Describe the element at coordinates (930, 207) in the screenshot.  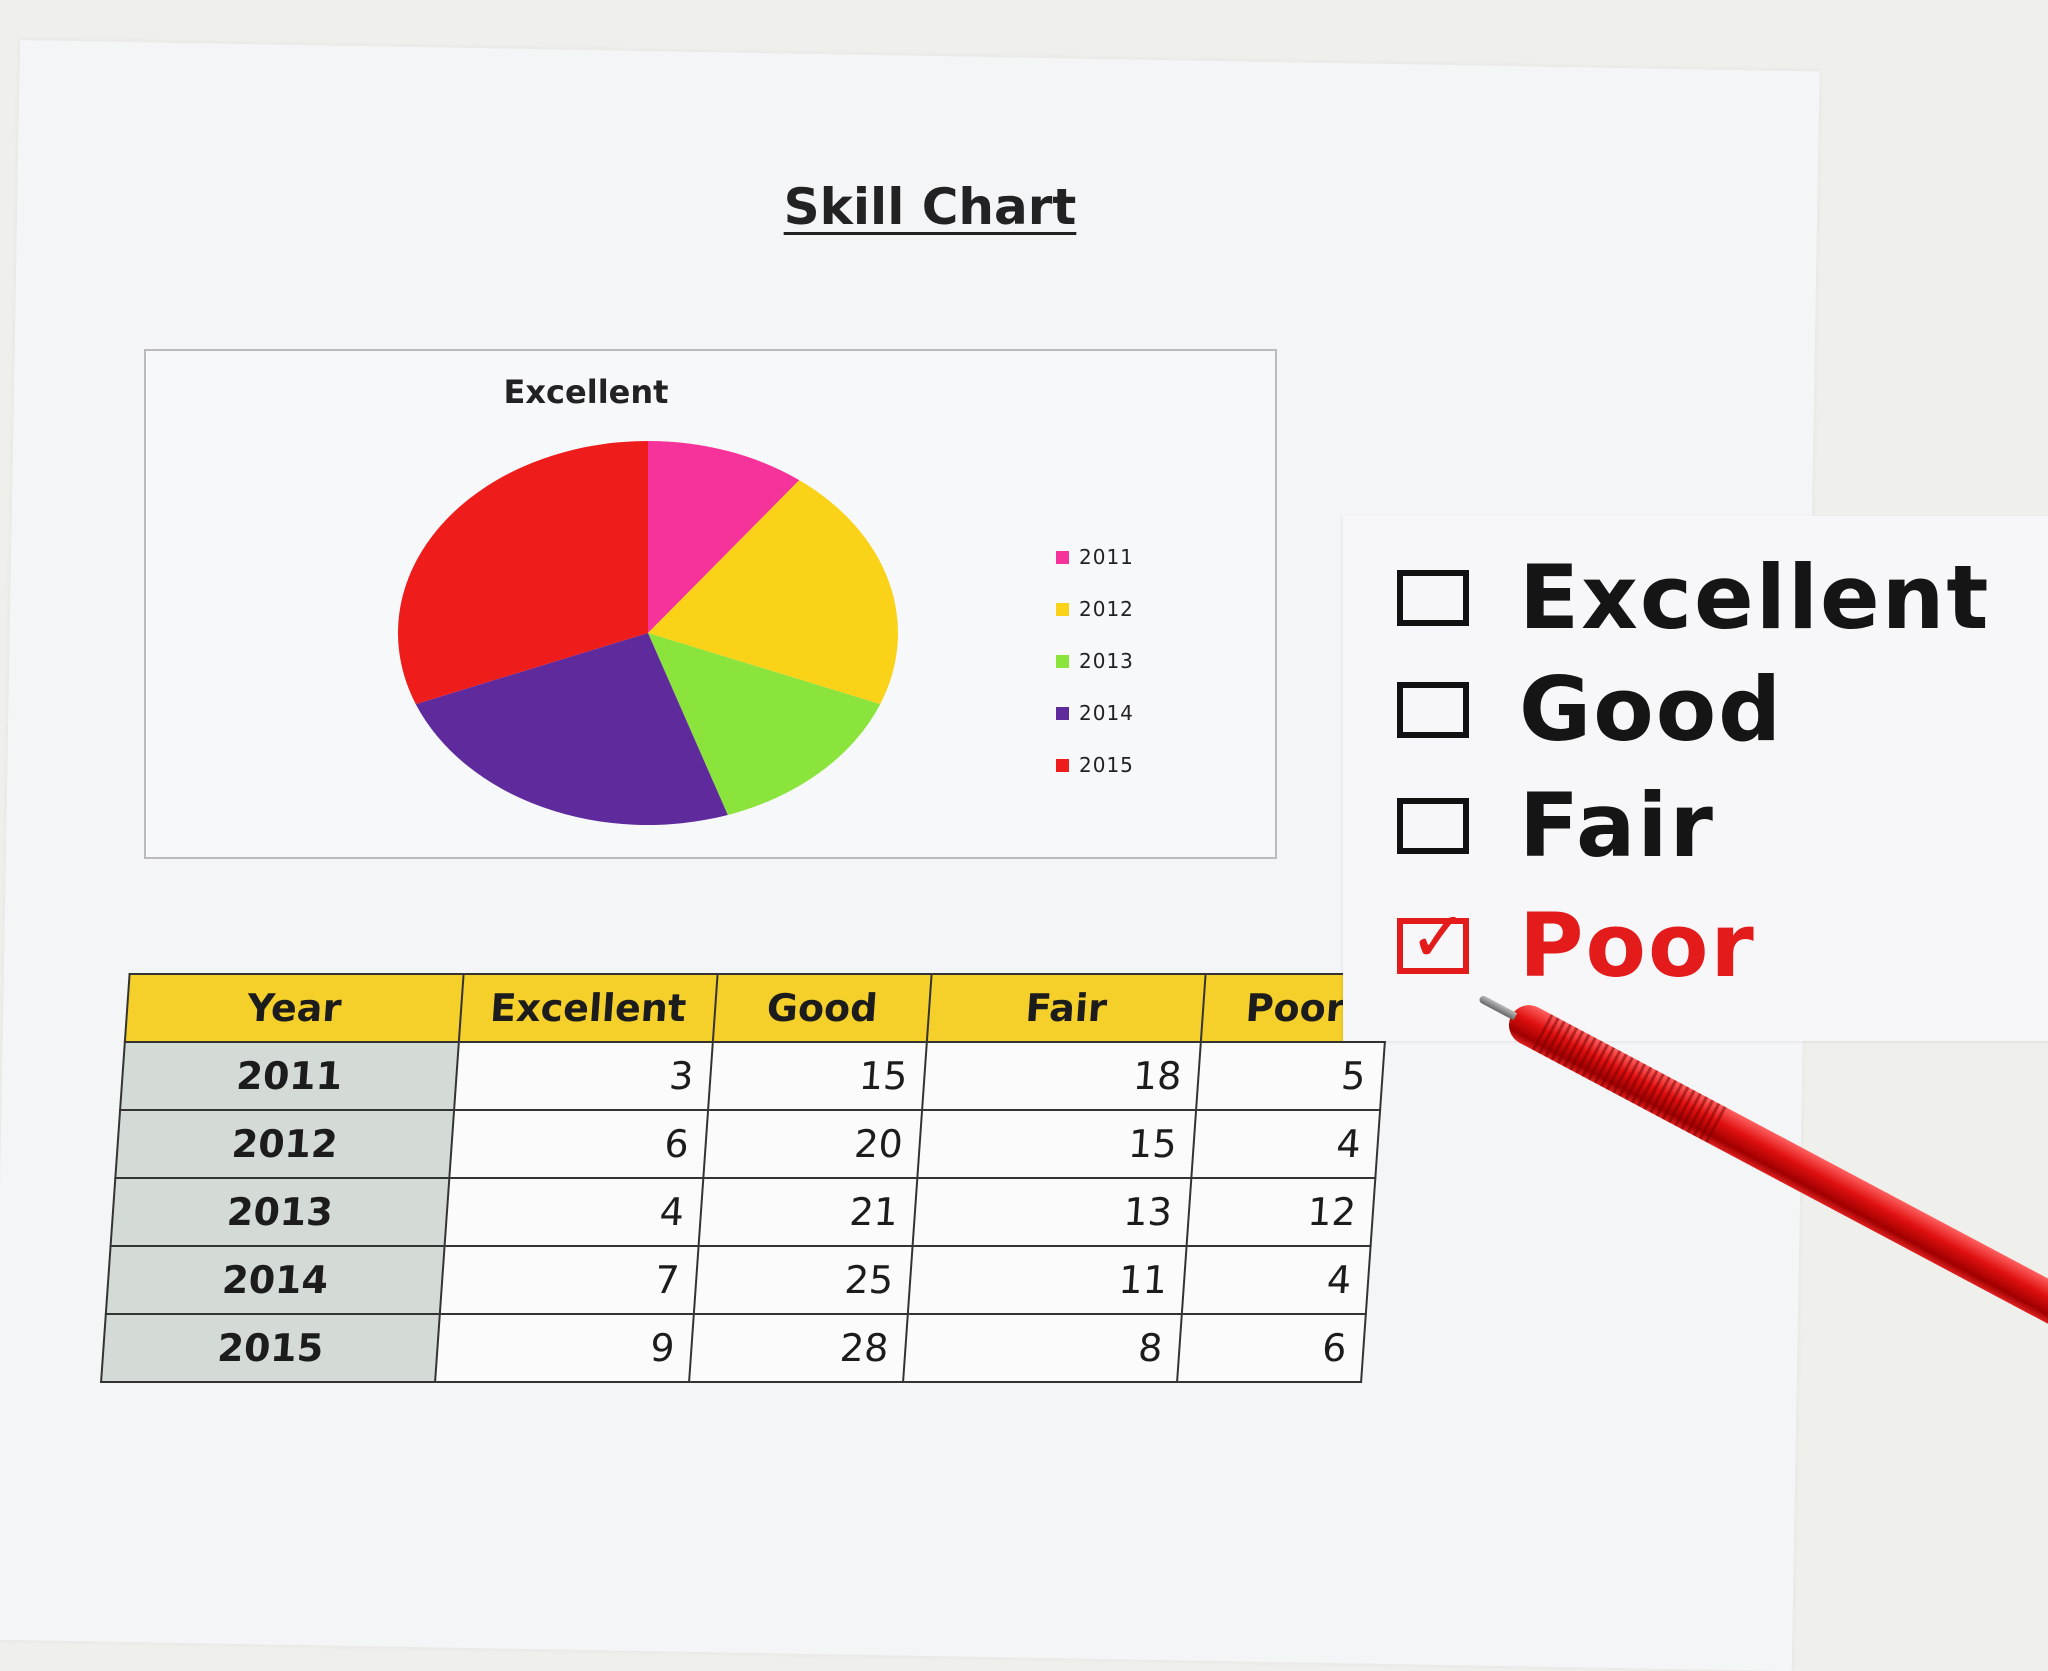
I see `page-title: Skill Chart` at that location.